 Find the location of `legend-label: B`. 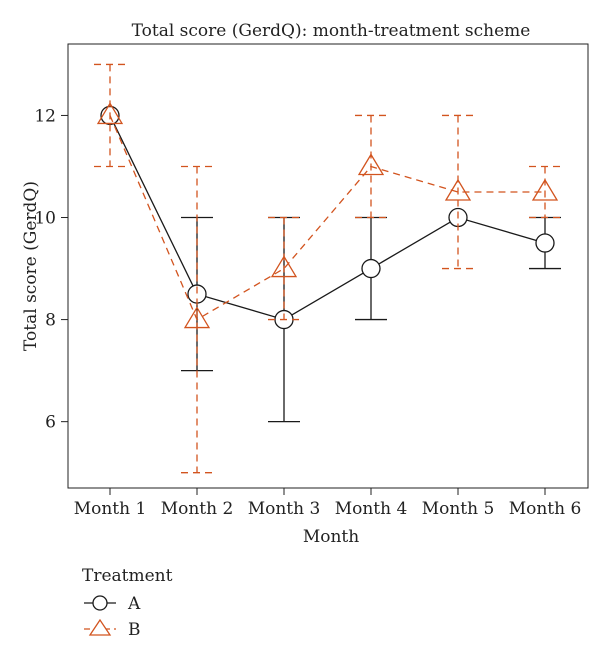

legend-label: B is located at coordinates (134, 630).